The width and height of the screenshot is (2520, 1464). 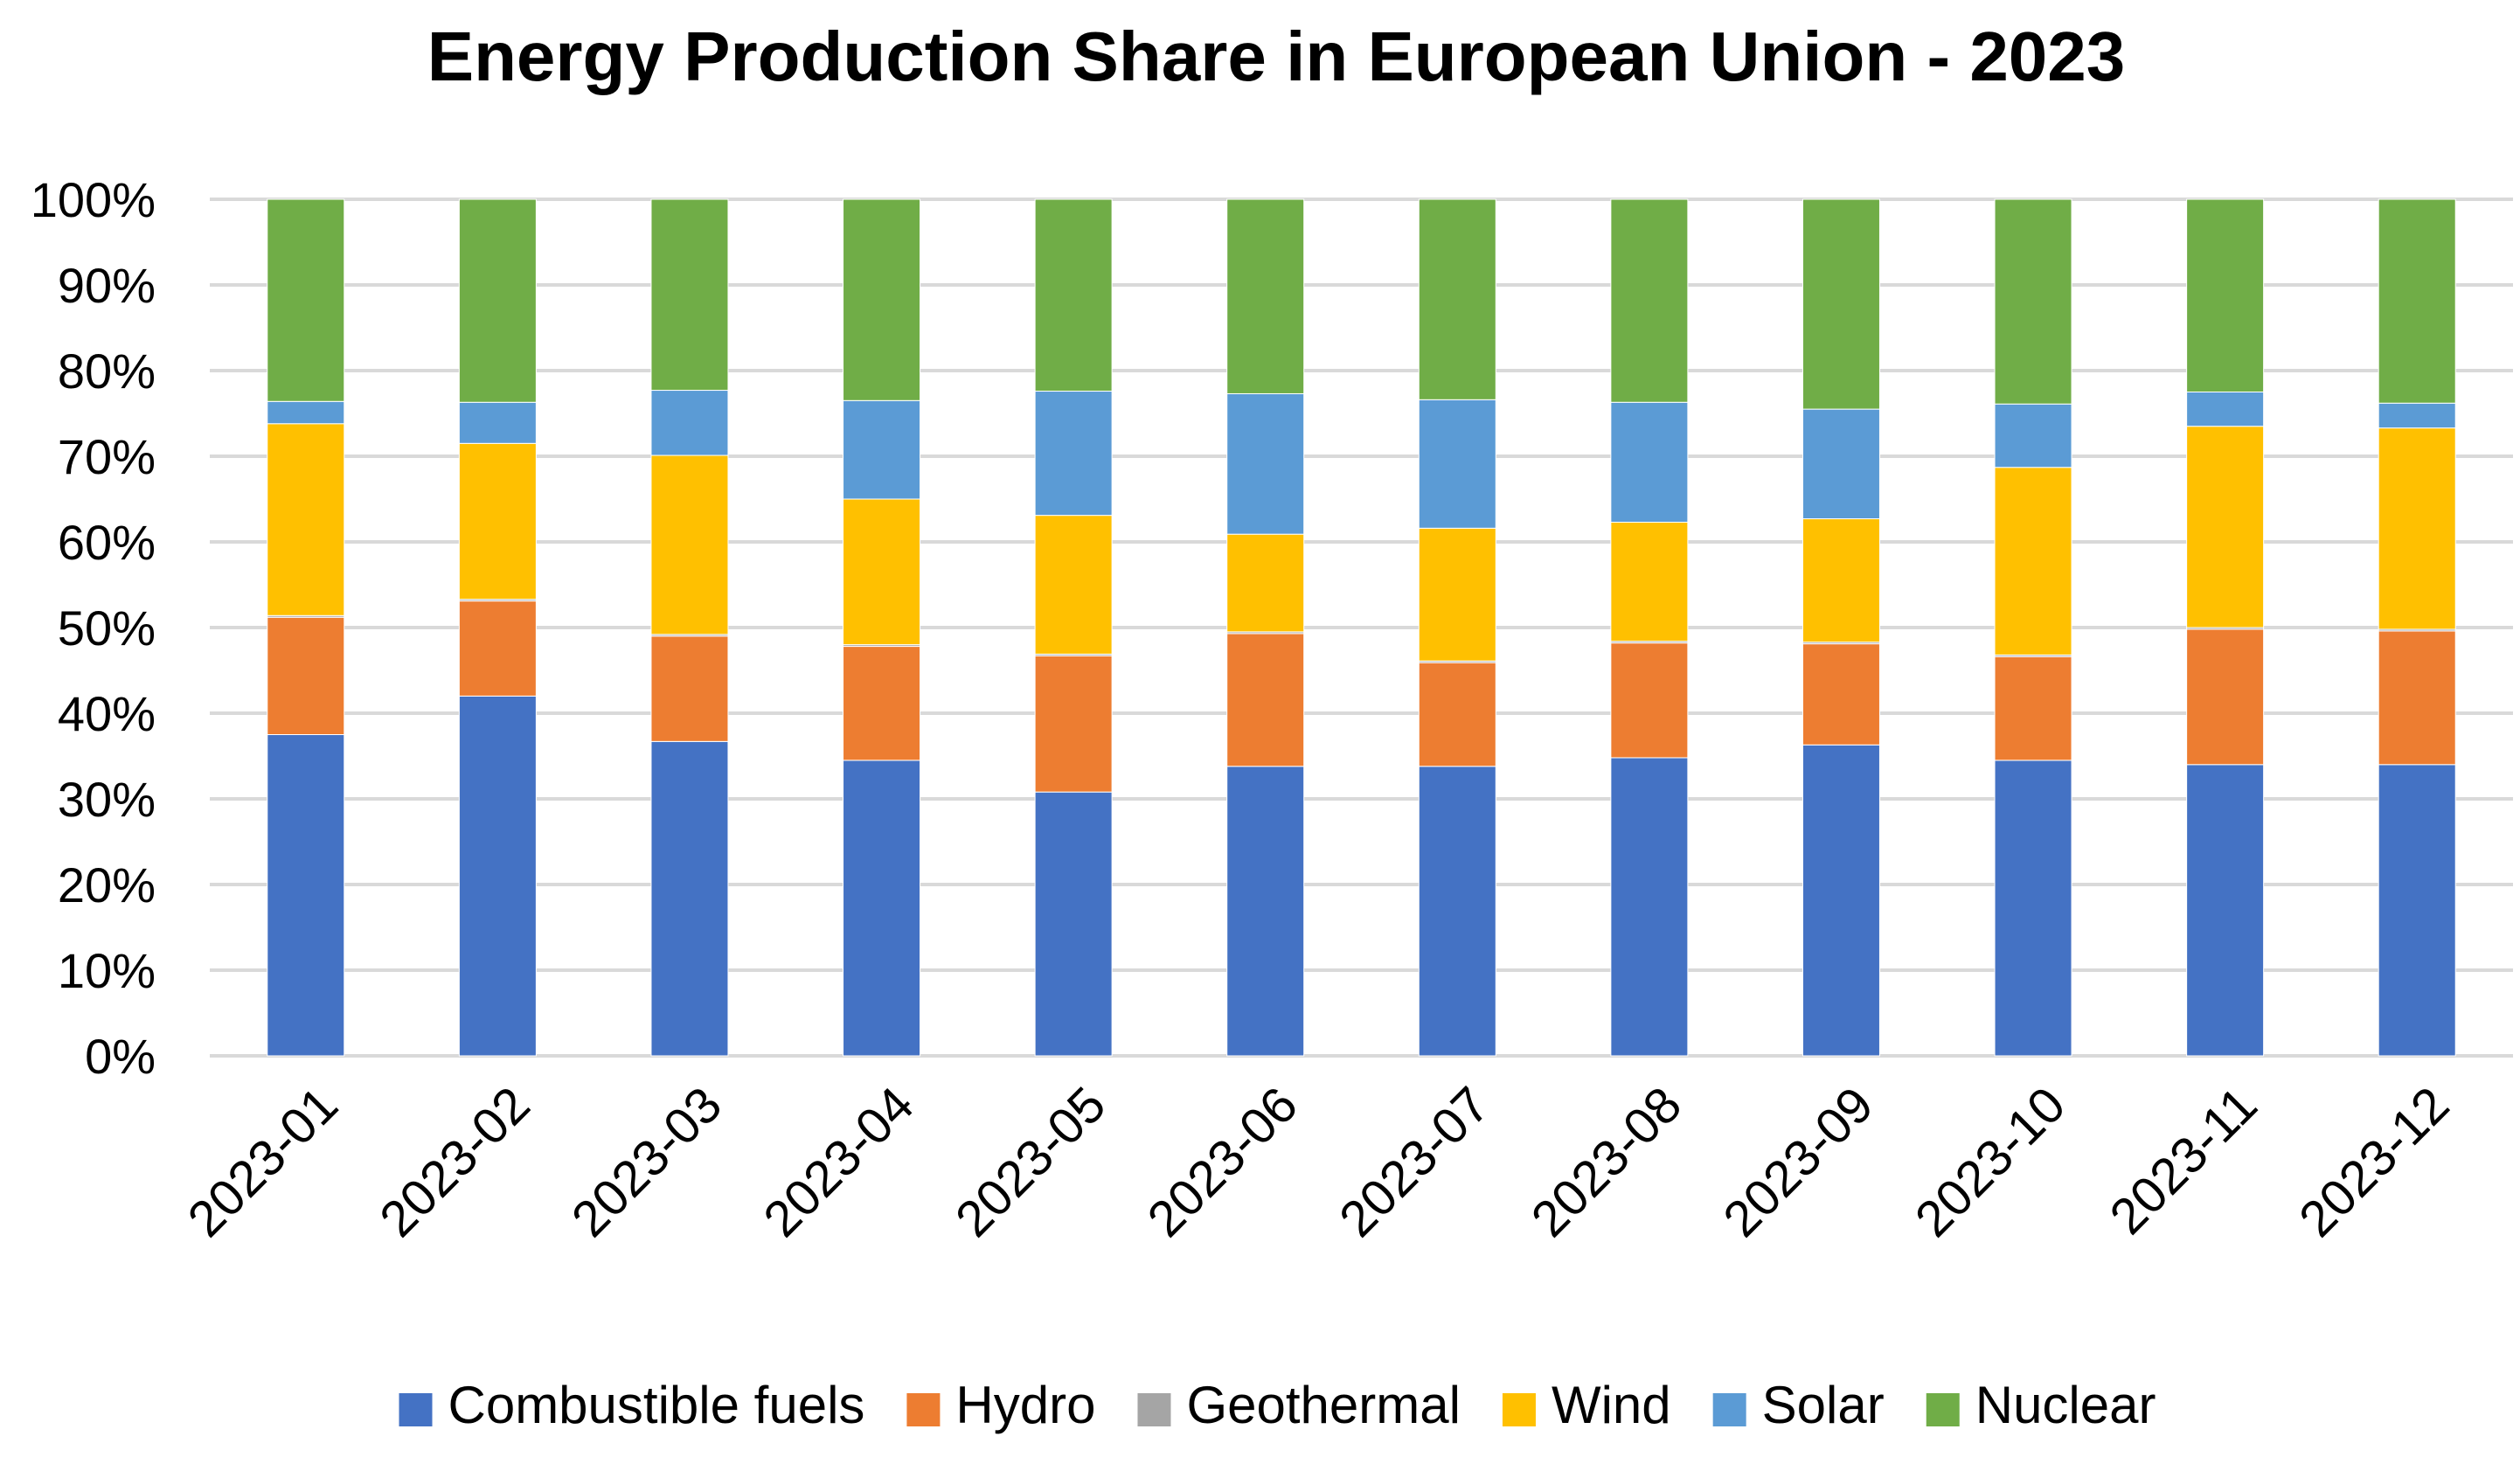 What do you see at coordinates (107, 628) in the screenshot?
I see `y-tick-label: 50%` at bounding box center [107, 628].